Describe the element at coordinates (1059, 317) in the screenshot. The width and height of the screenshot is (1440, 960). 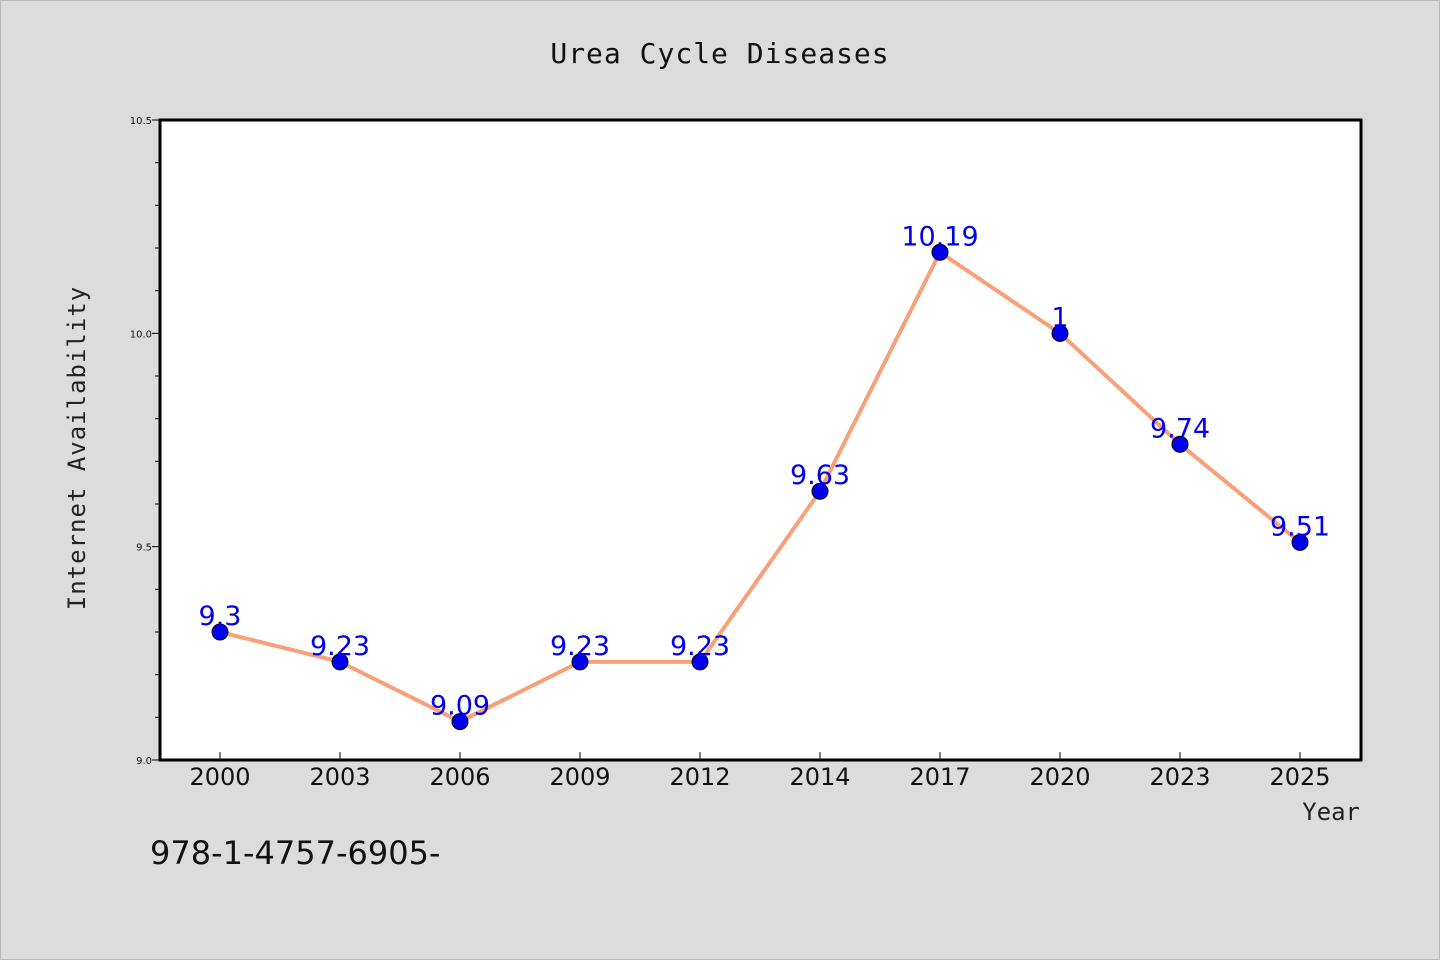
I see `data-label: 1` at that location.